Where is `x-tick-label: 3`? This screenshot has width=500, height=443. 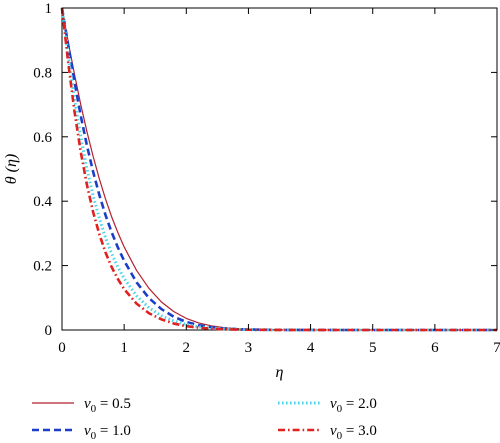 x-tick-label: 3 is located at coordinates (249, 348).